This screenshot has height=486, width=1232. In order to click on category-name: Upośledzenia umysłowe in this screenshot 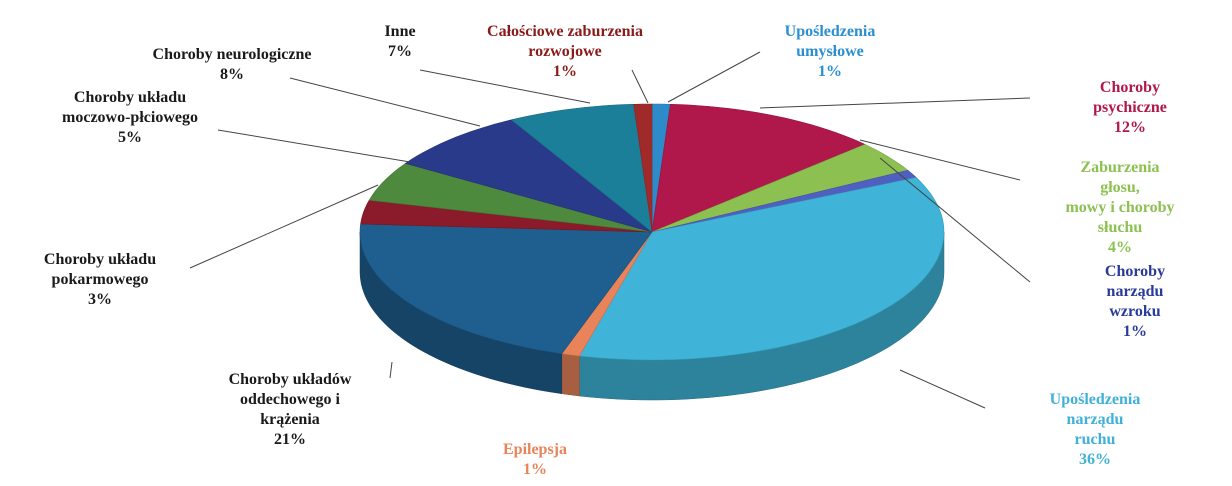, I will do `click(830, 41)`.